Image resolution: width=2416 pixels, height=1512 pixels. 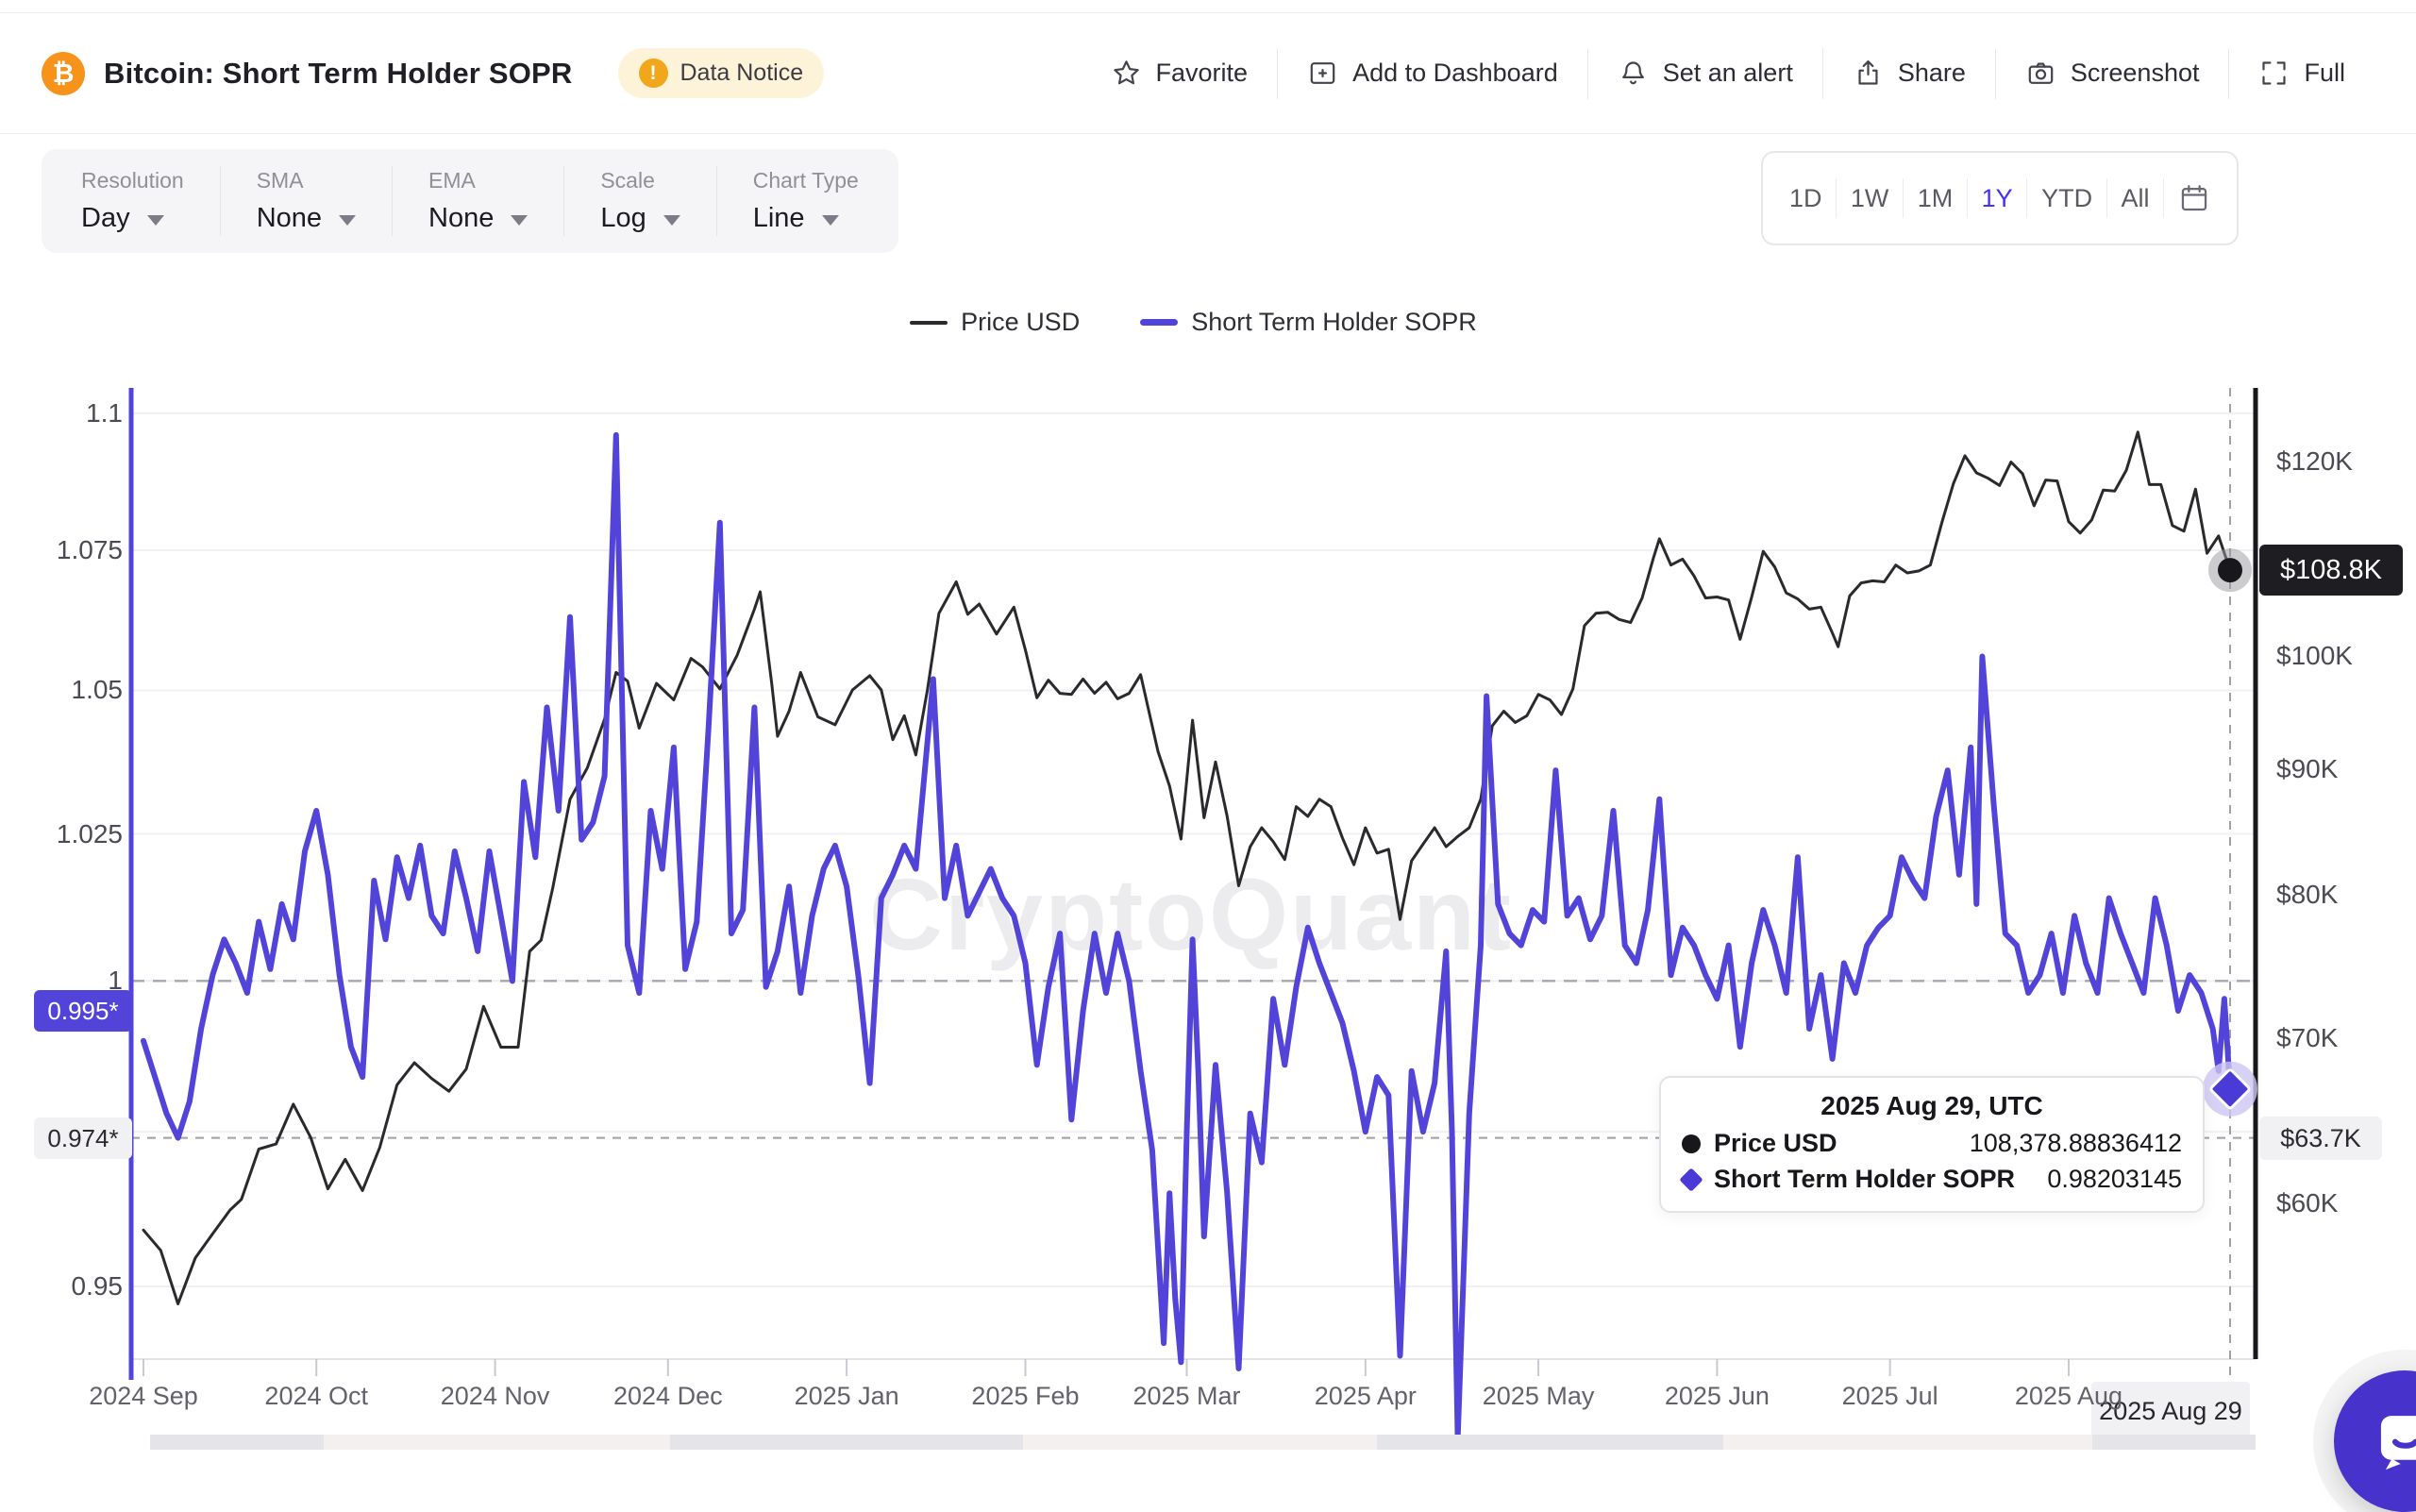 I want to click on tooltip-series-label: Short Term Holder SOPR, so click(x=1865, y=1179).